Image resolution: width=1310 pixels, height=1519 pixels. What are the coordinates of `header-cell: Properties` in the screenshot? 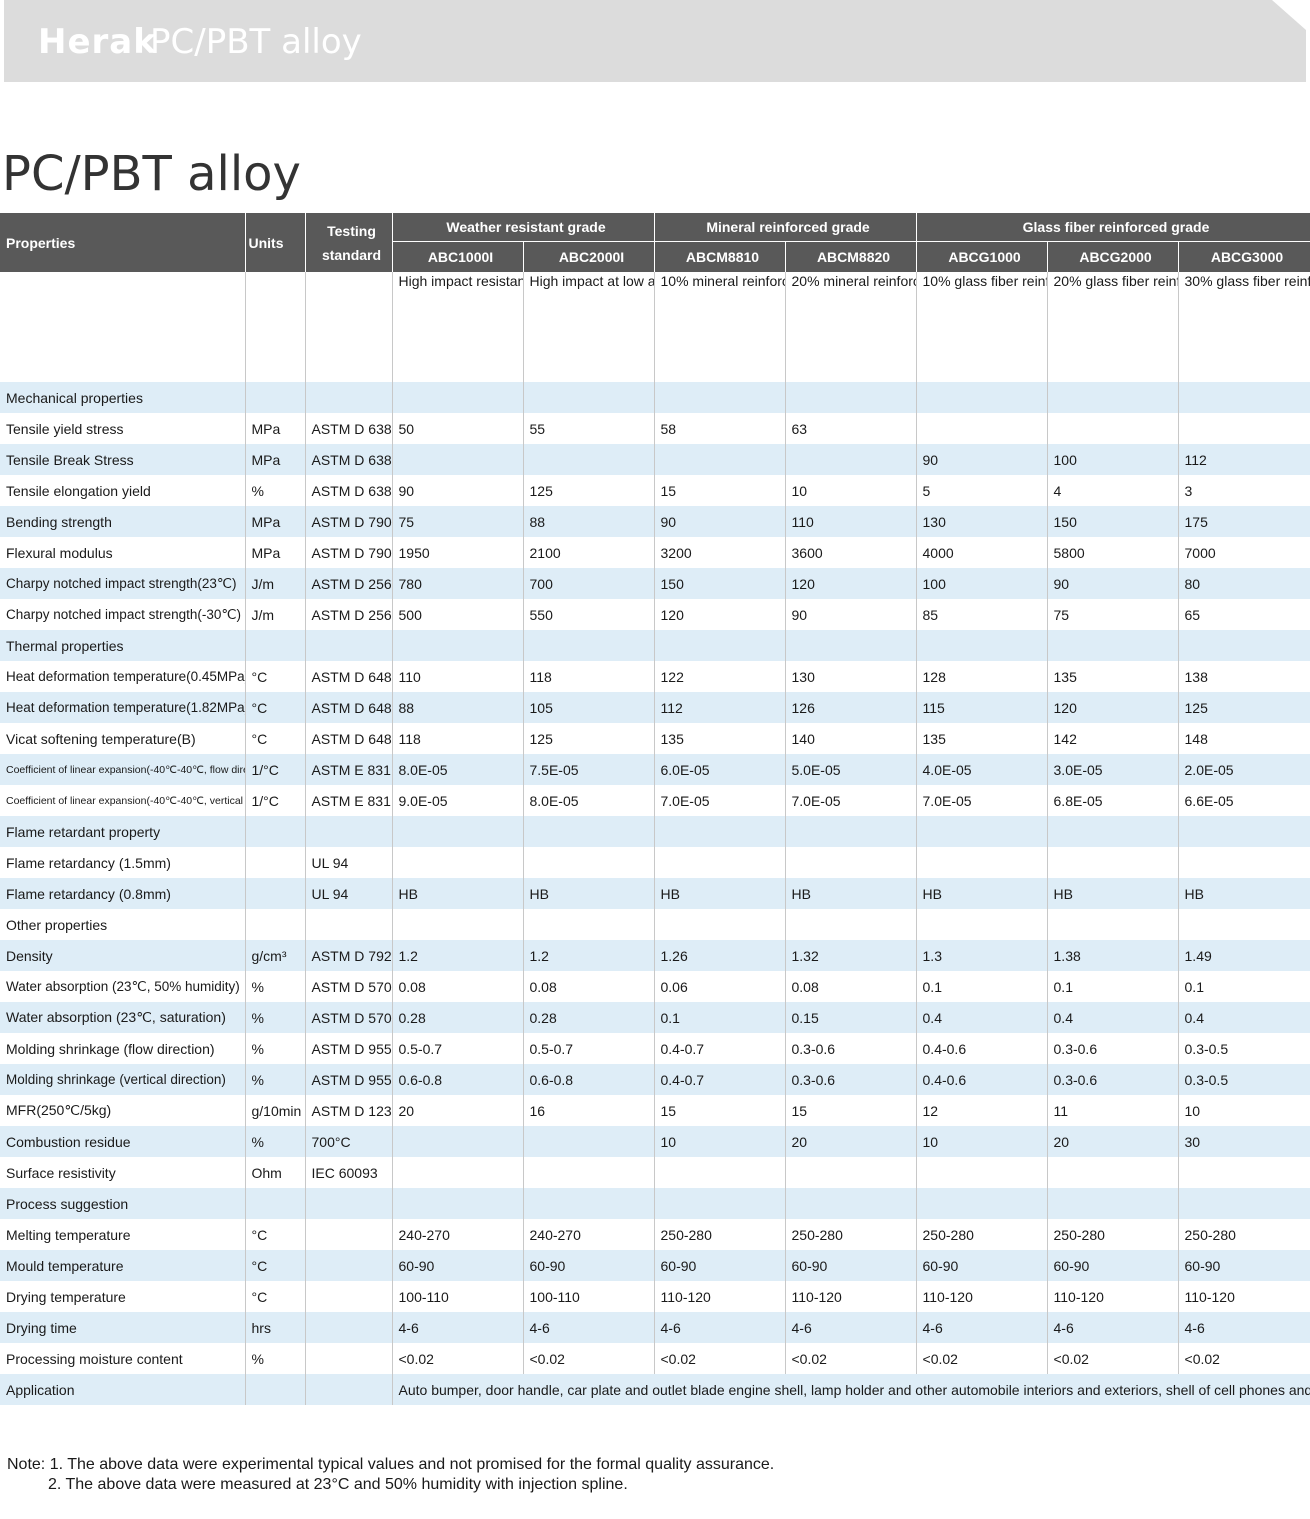 It's located at (123, 242).